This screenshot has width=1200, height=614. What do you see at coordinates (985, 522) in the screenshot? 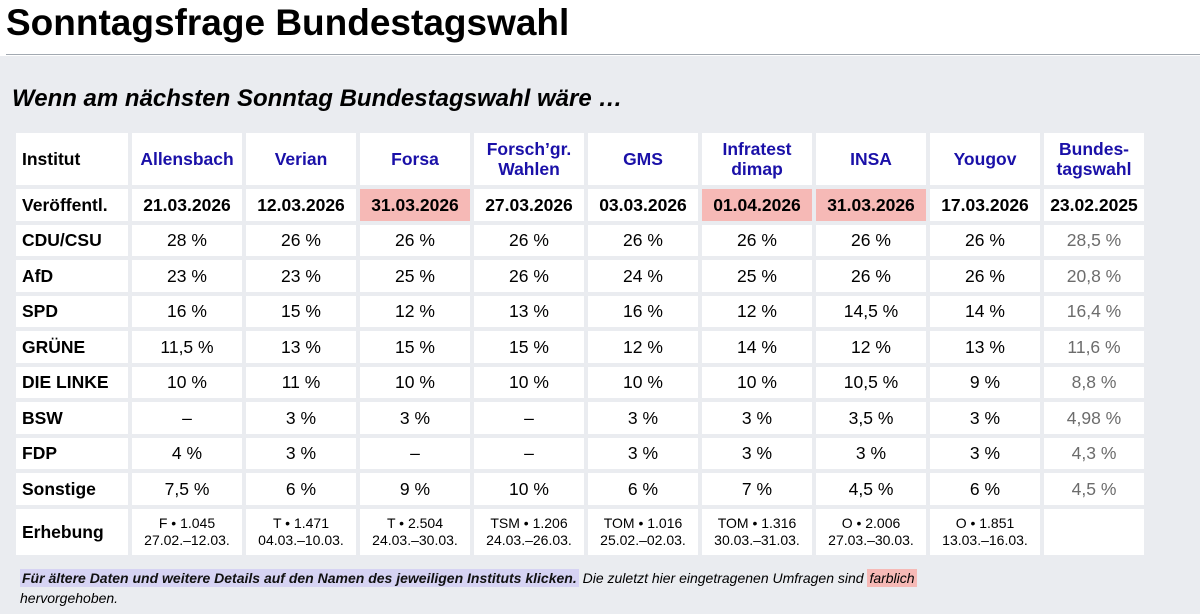
I see `survey-method: O • 1.851` at bounding box center [985, 522].